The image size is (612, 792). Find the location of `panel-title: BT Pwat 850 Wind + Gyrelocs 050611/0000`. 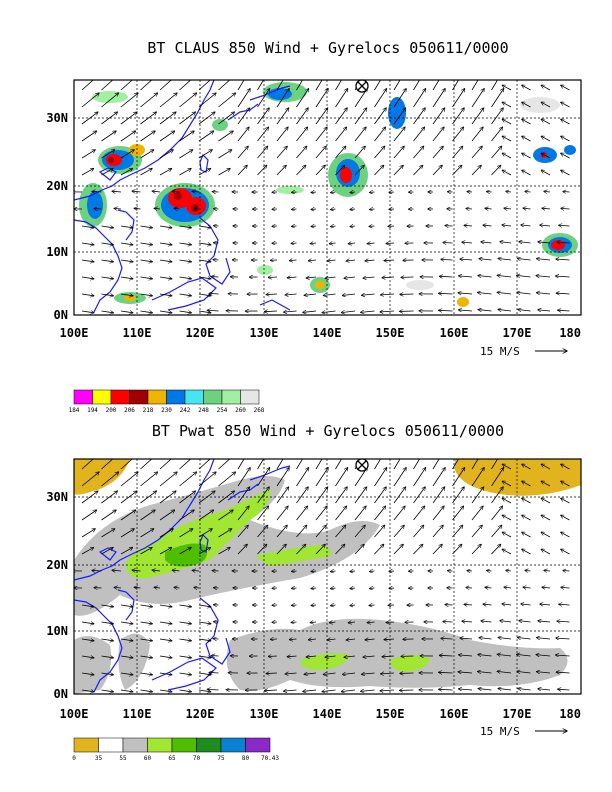

panel-title: BT Pwat 850 Wind + Gyrelocs 050611/0000 is located at coordinates (328, 431).